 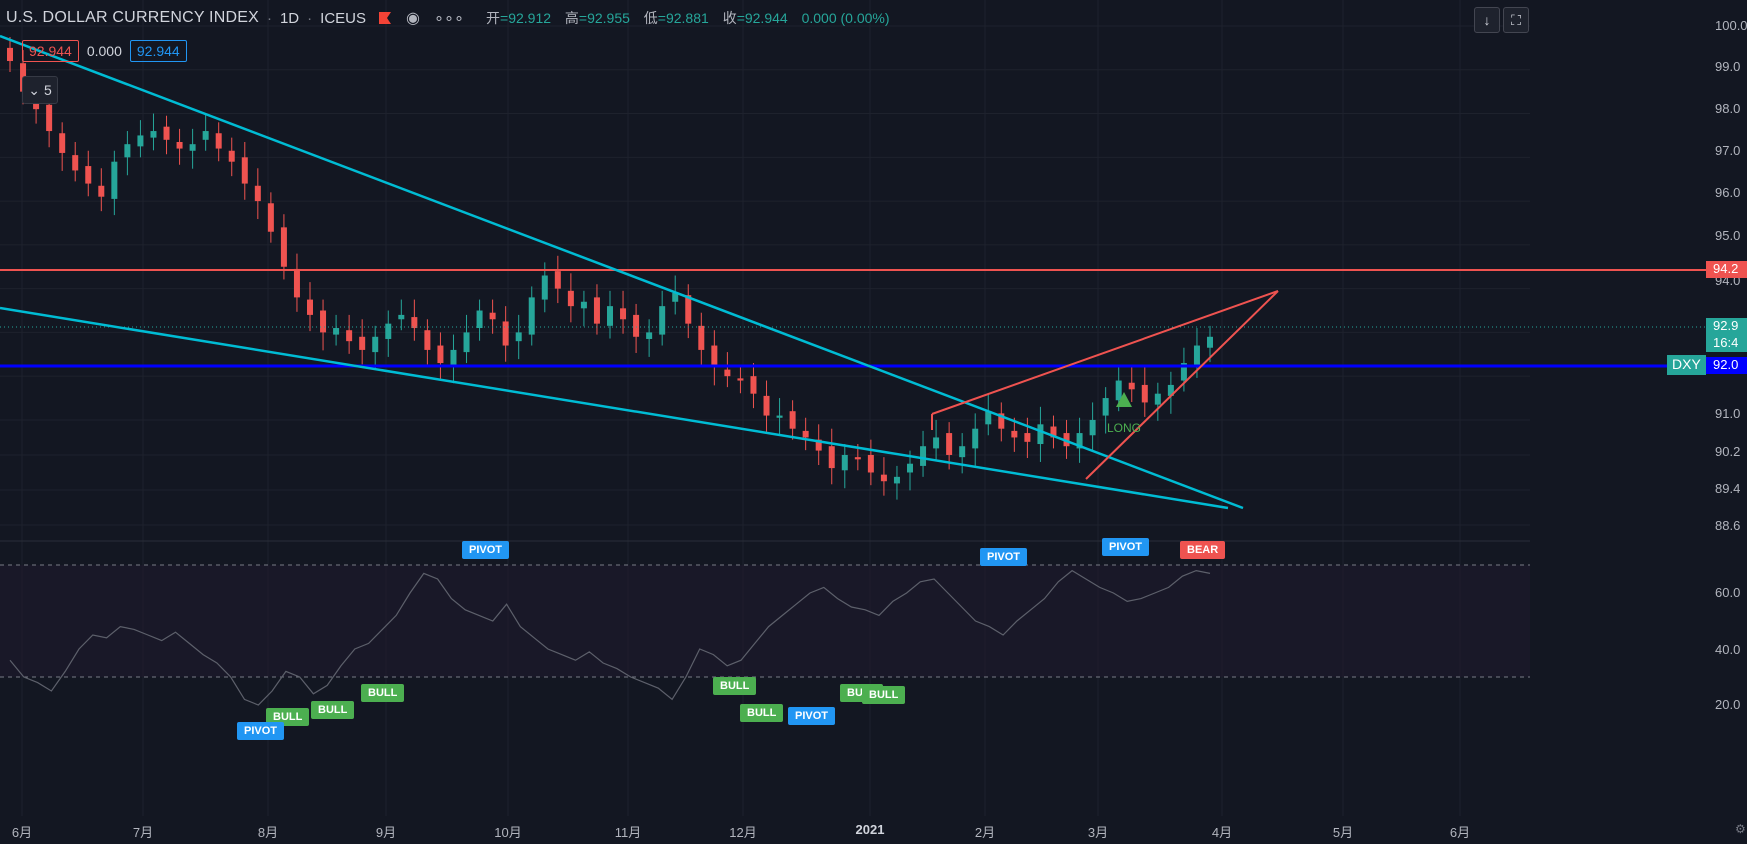 What do you see at coordinates (1098, 832) in the screenshot?
I see `time-tick: 3月` at bounding box center [1098, 832].